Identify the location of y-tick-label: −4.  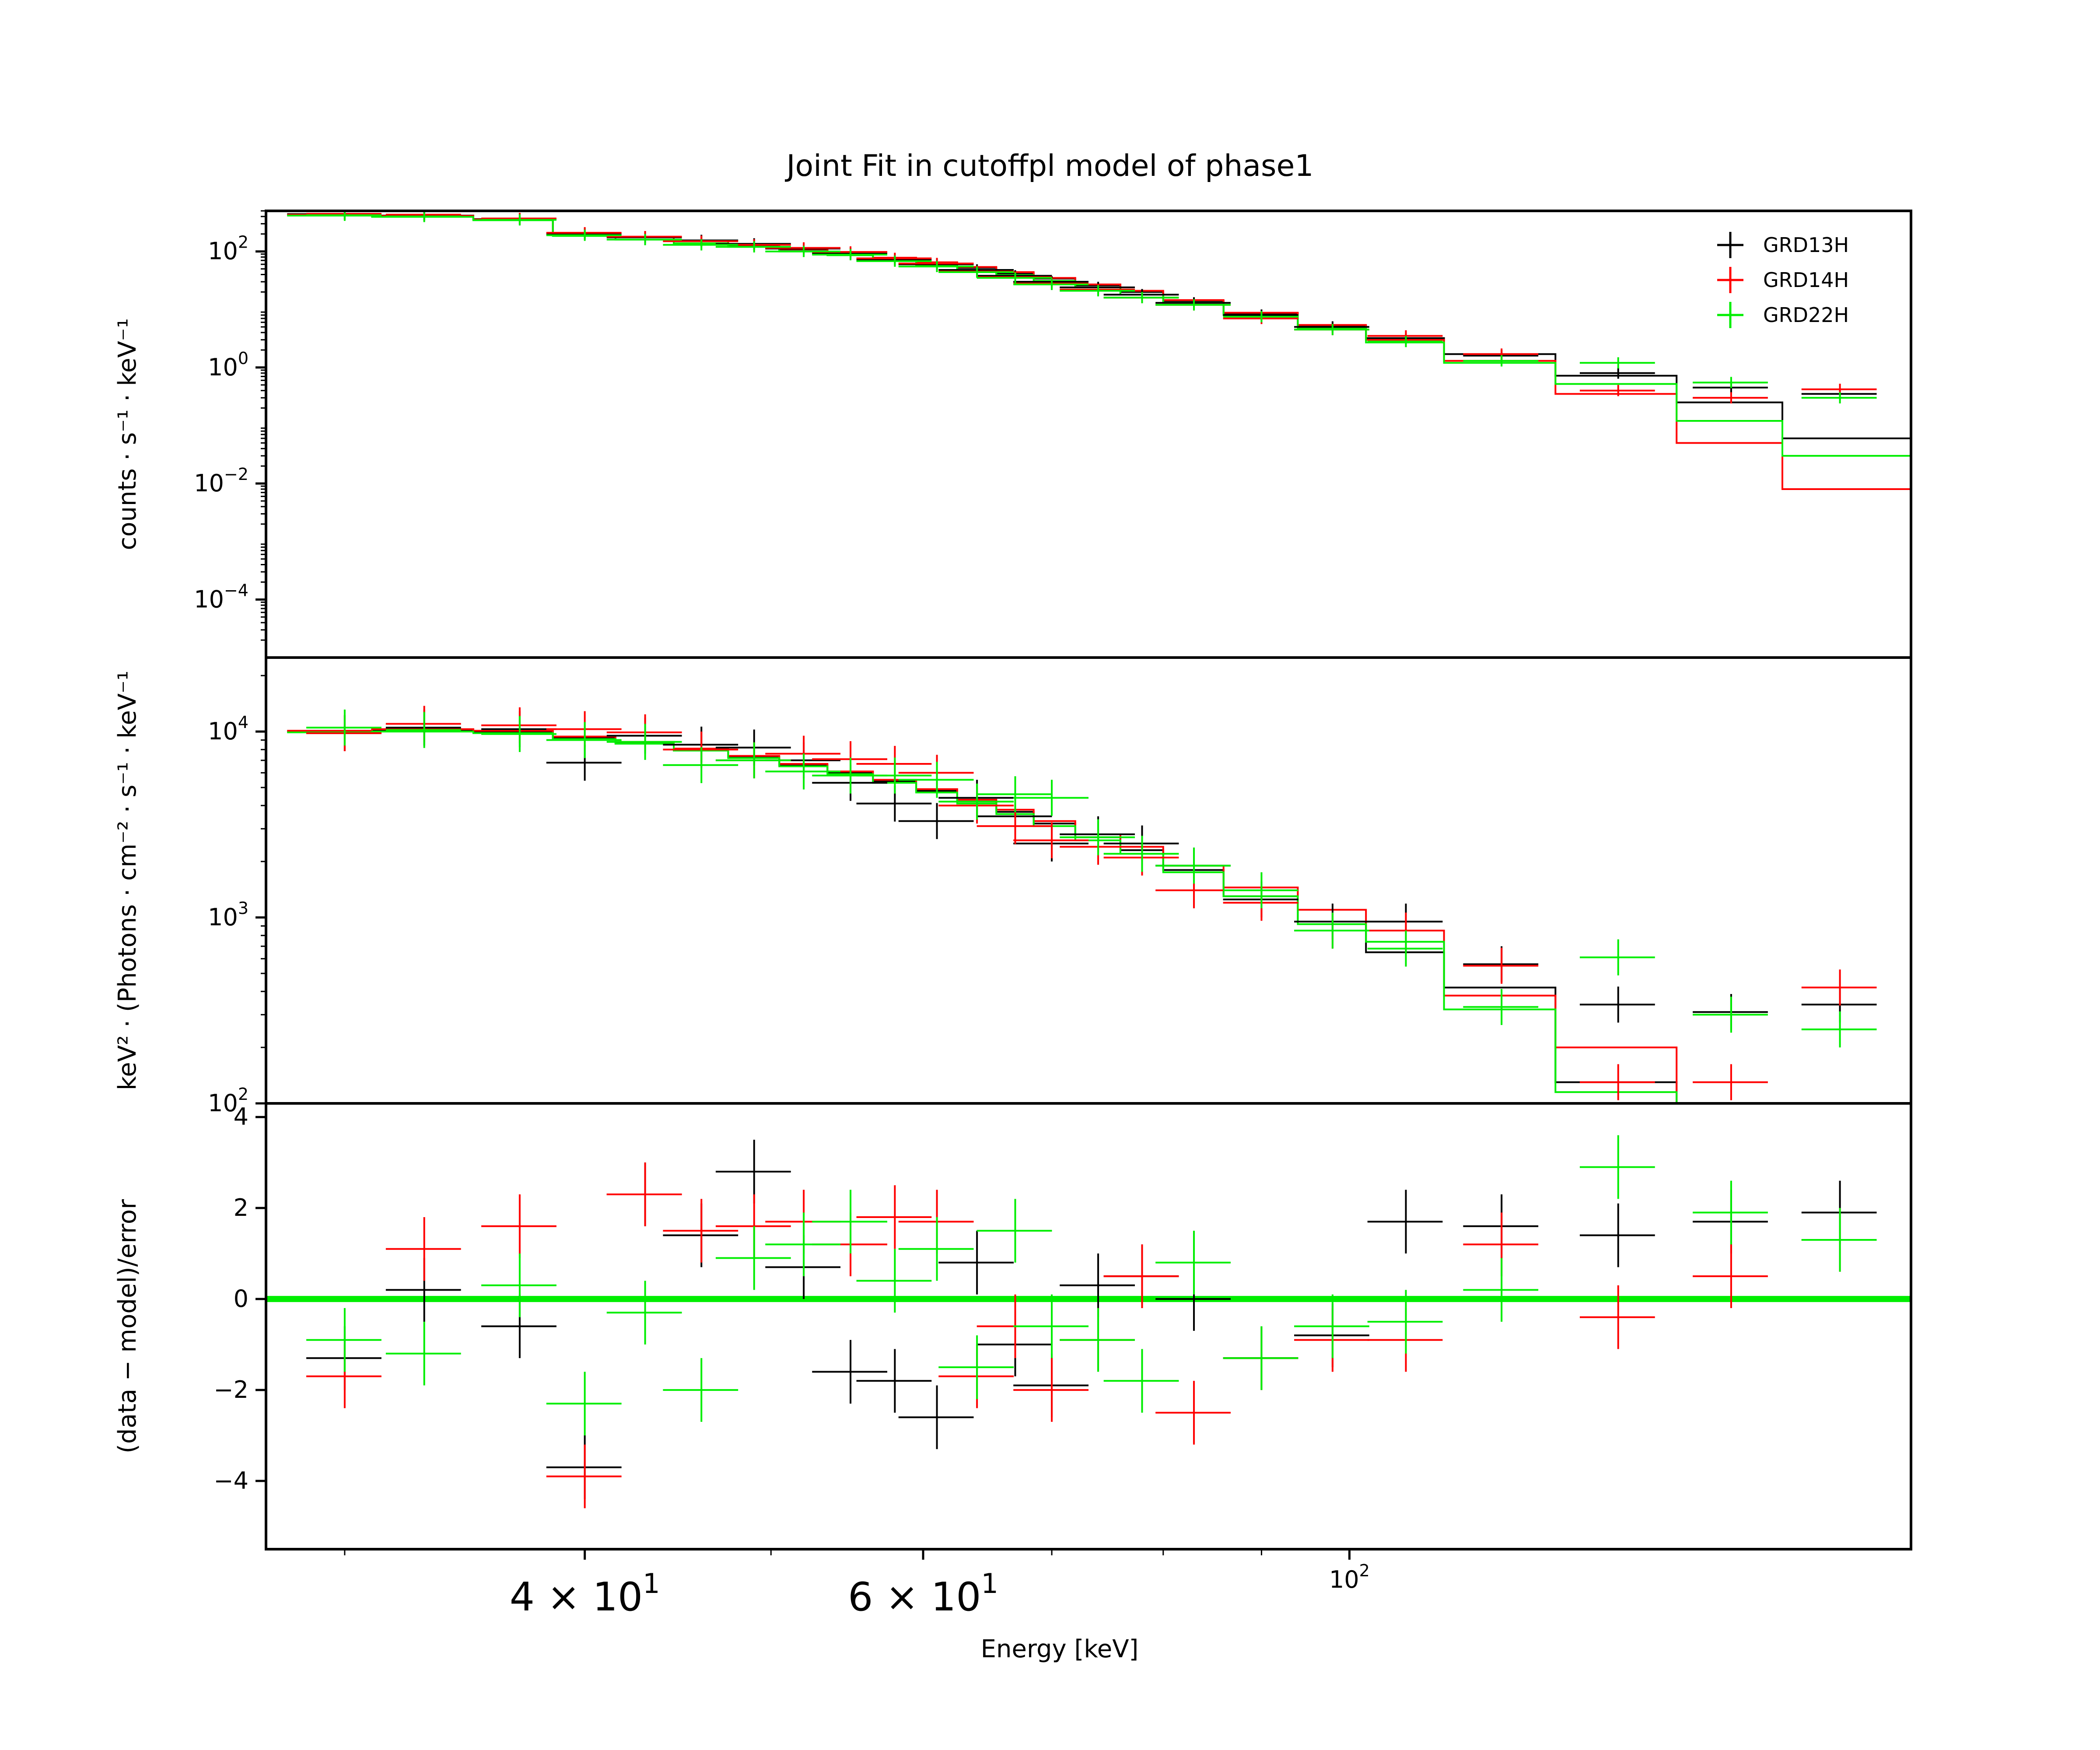
(231, 1480).